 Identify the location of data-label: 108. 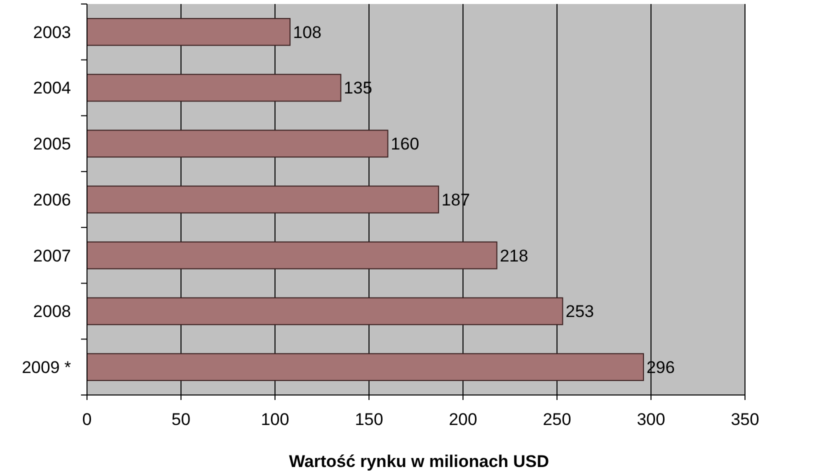
(307, 32).